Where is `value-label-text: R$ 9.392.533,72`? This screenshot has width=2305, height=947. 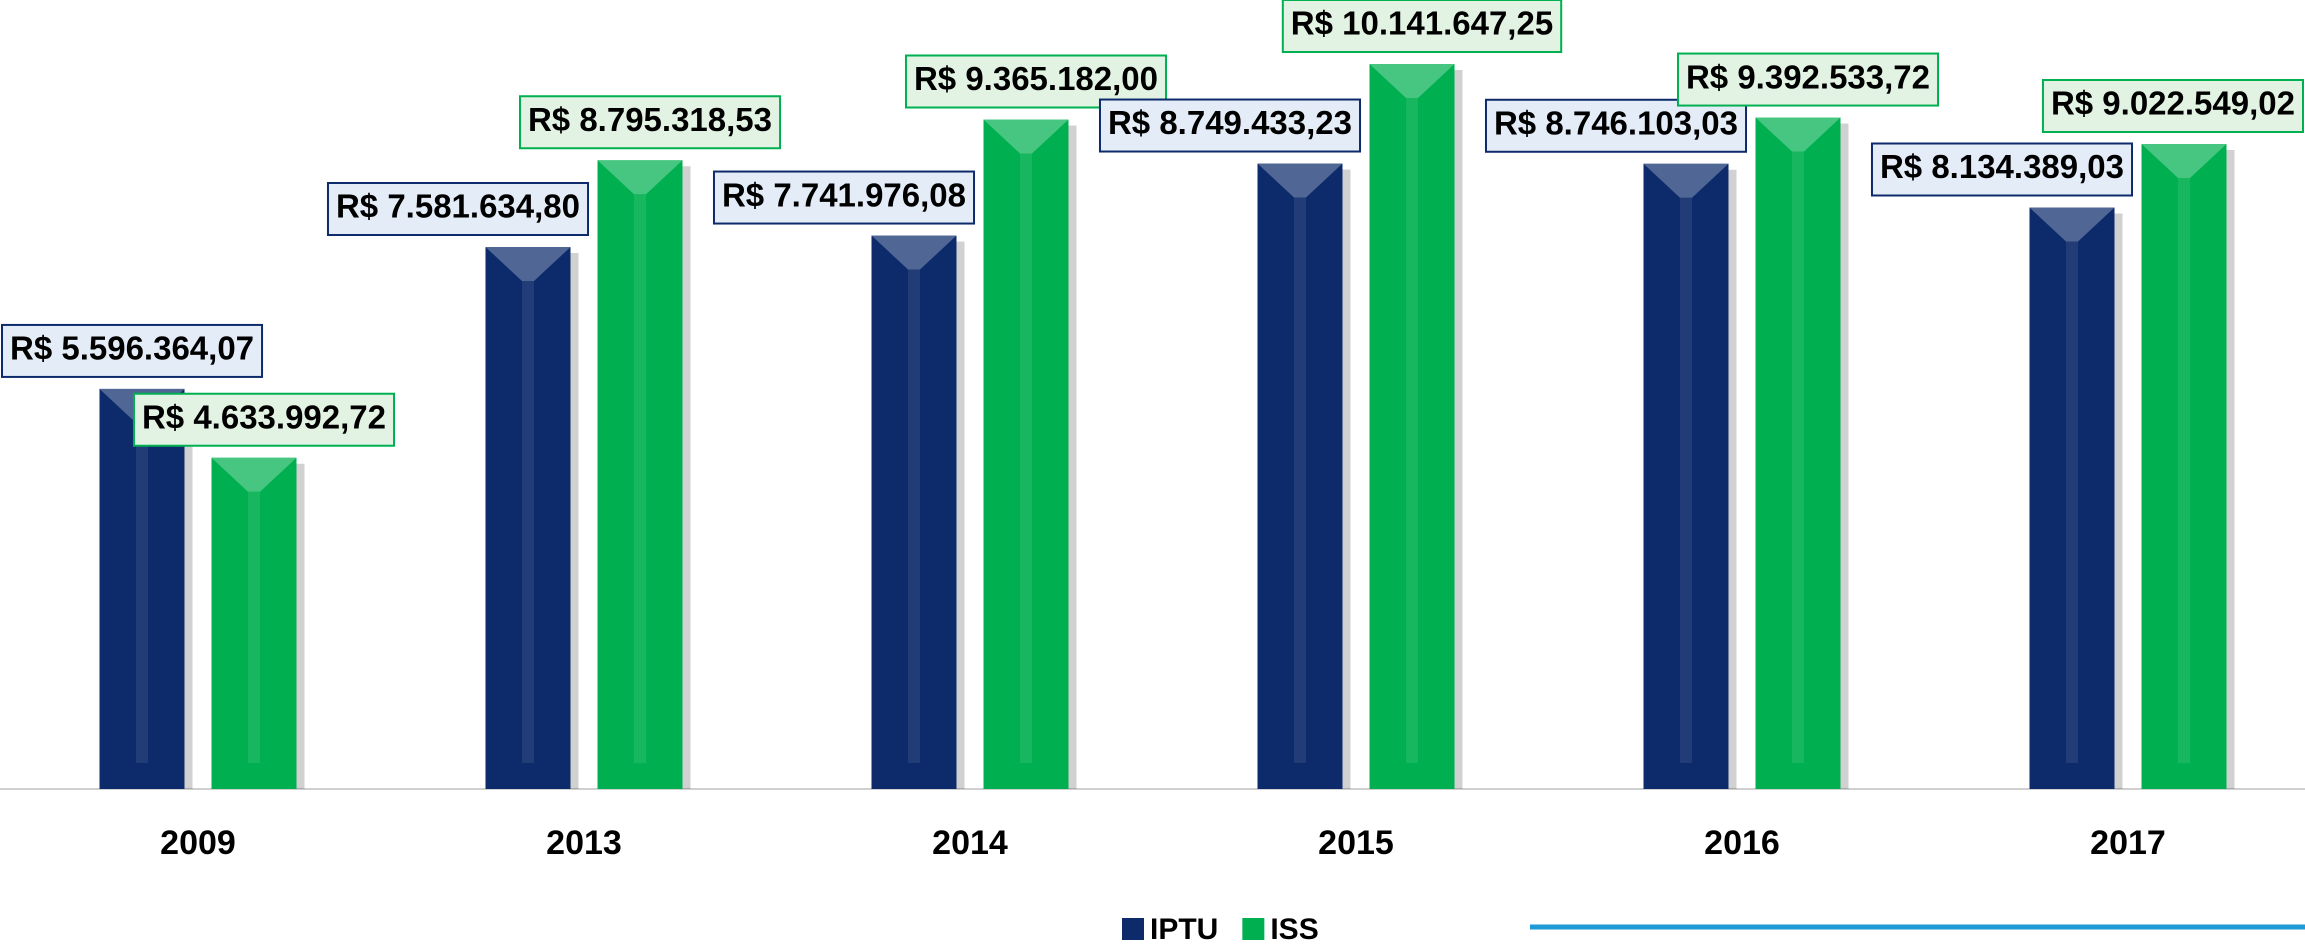
value-label-text: R$ 9.392.533,72 is located at coordinates (1808, 76).